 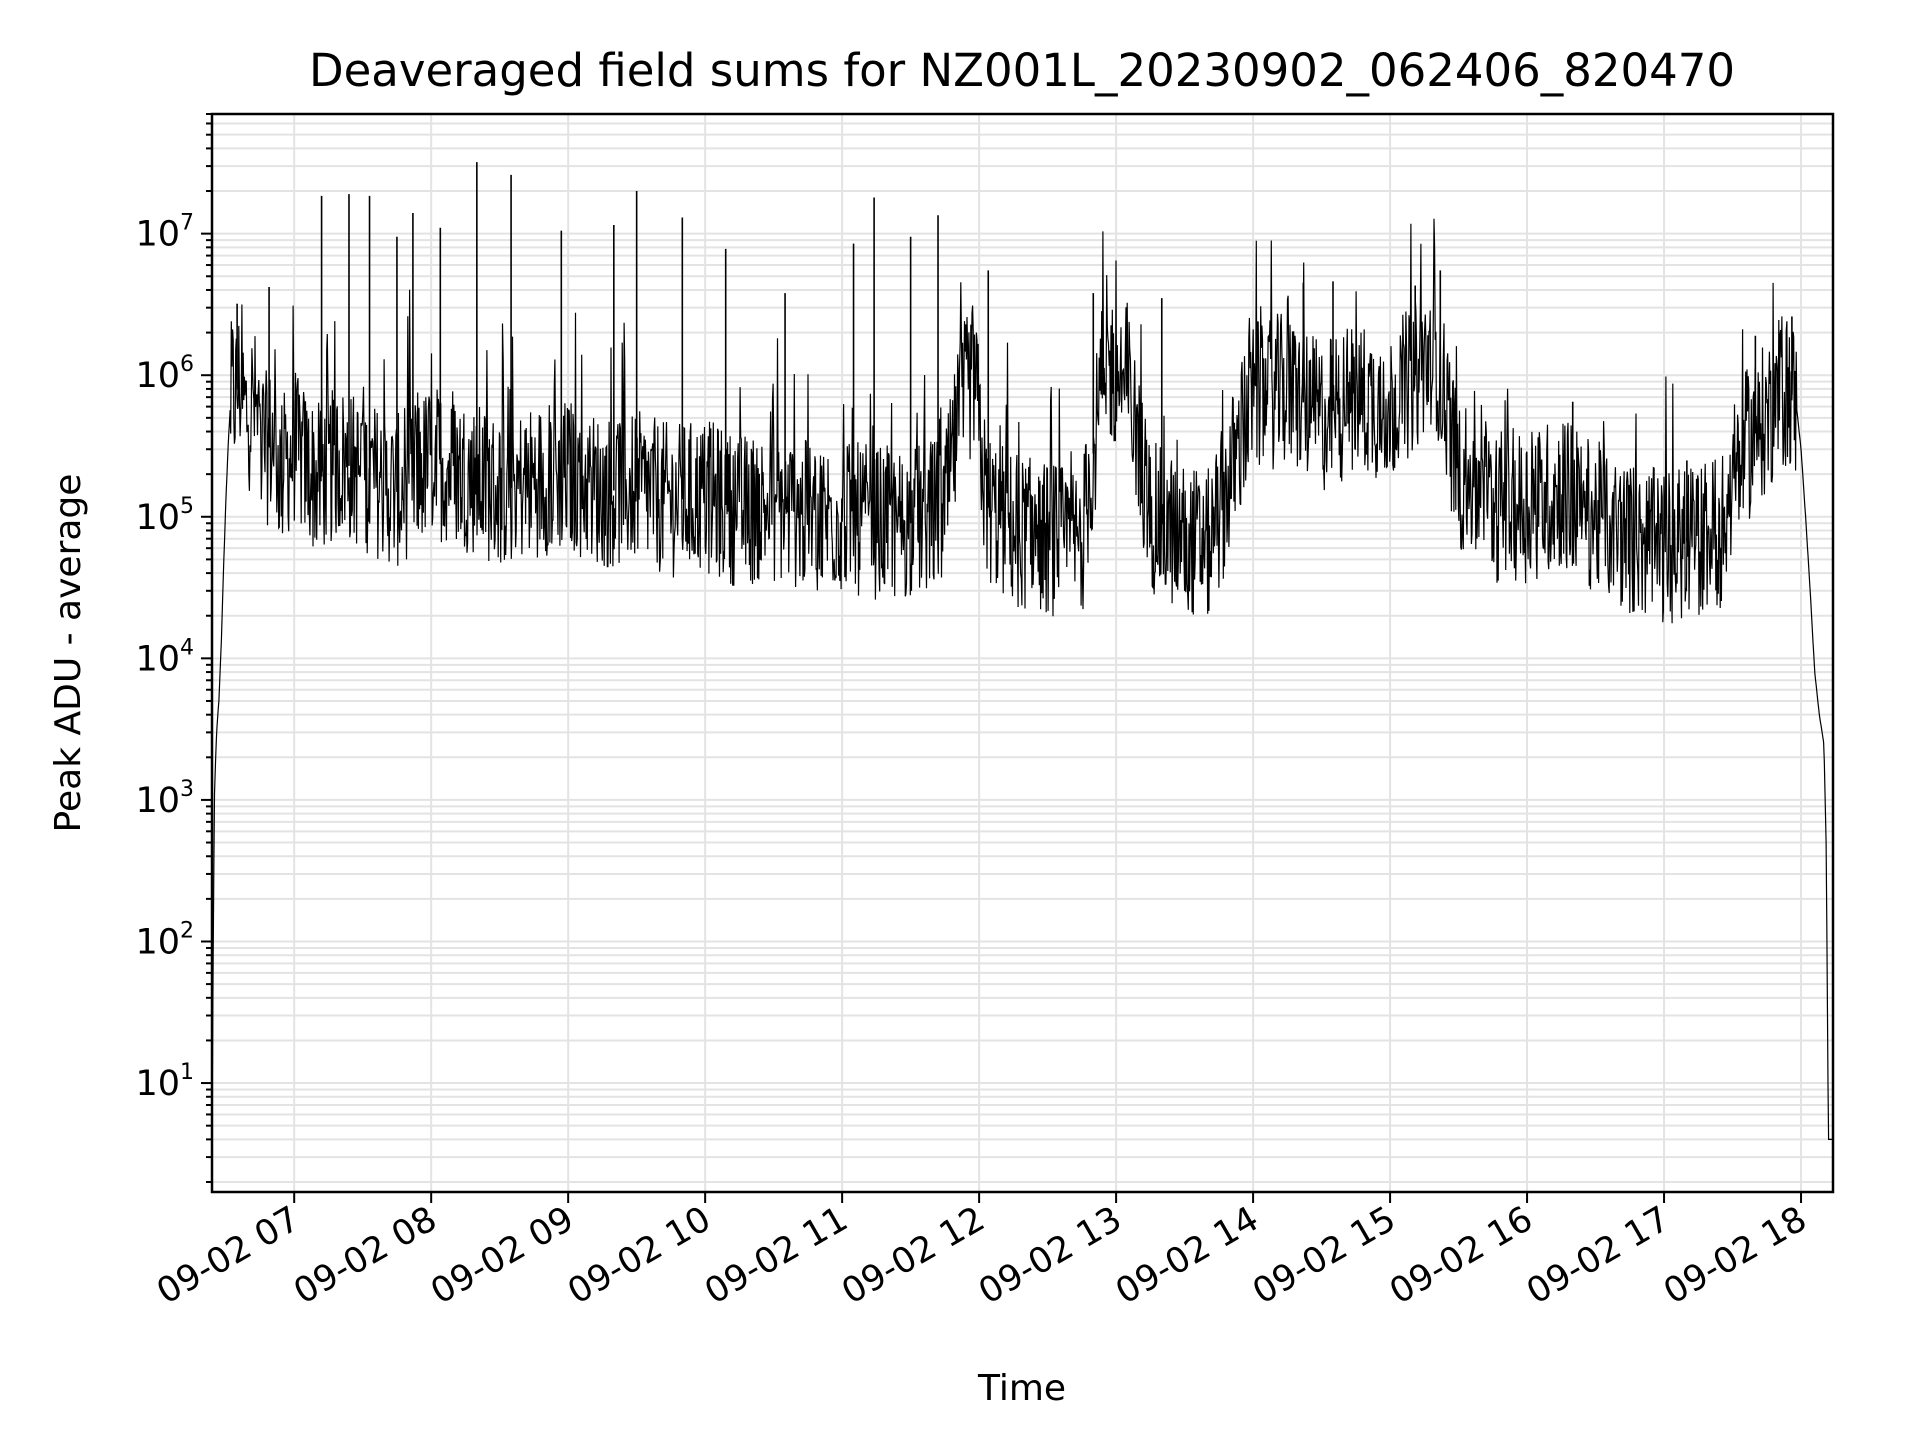 What do you see at coordinates (1021, 1388) in the screenshot?
I see `x-axis-label: Time` at bounding box center [1021, 1388].